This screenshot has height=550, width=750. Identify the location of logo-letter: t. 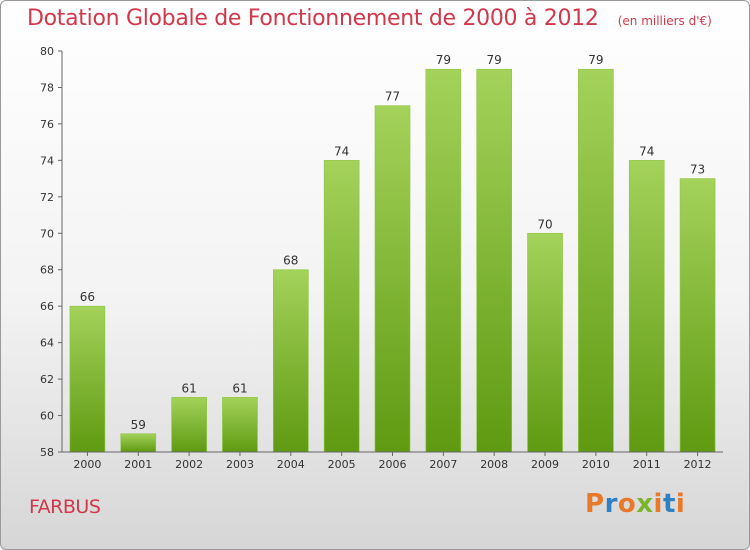
(669, 504).